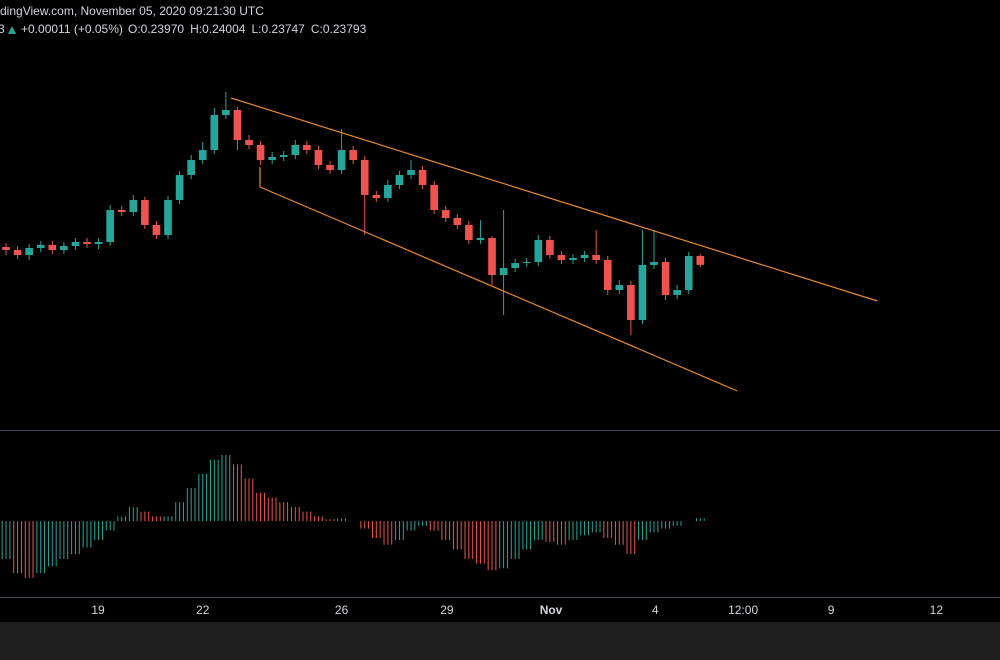 The width and height of the screenshot is (1000, 660). What do you see at coordinates (72, 29) in the screenshot?
I see `change: +0.00011 (+0.05%)` at bounding box center [72, 29].